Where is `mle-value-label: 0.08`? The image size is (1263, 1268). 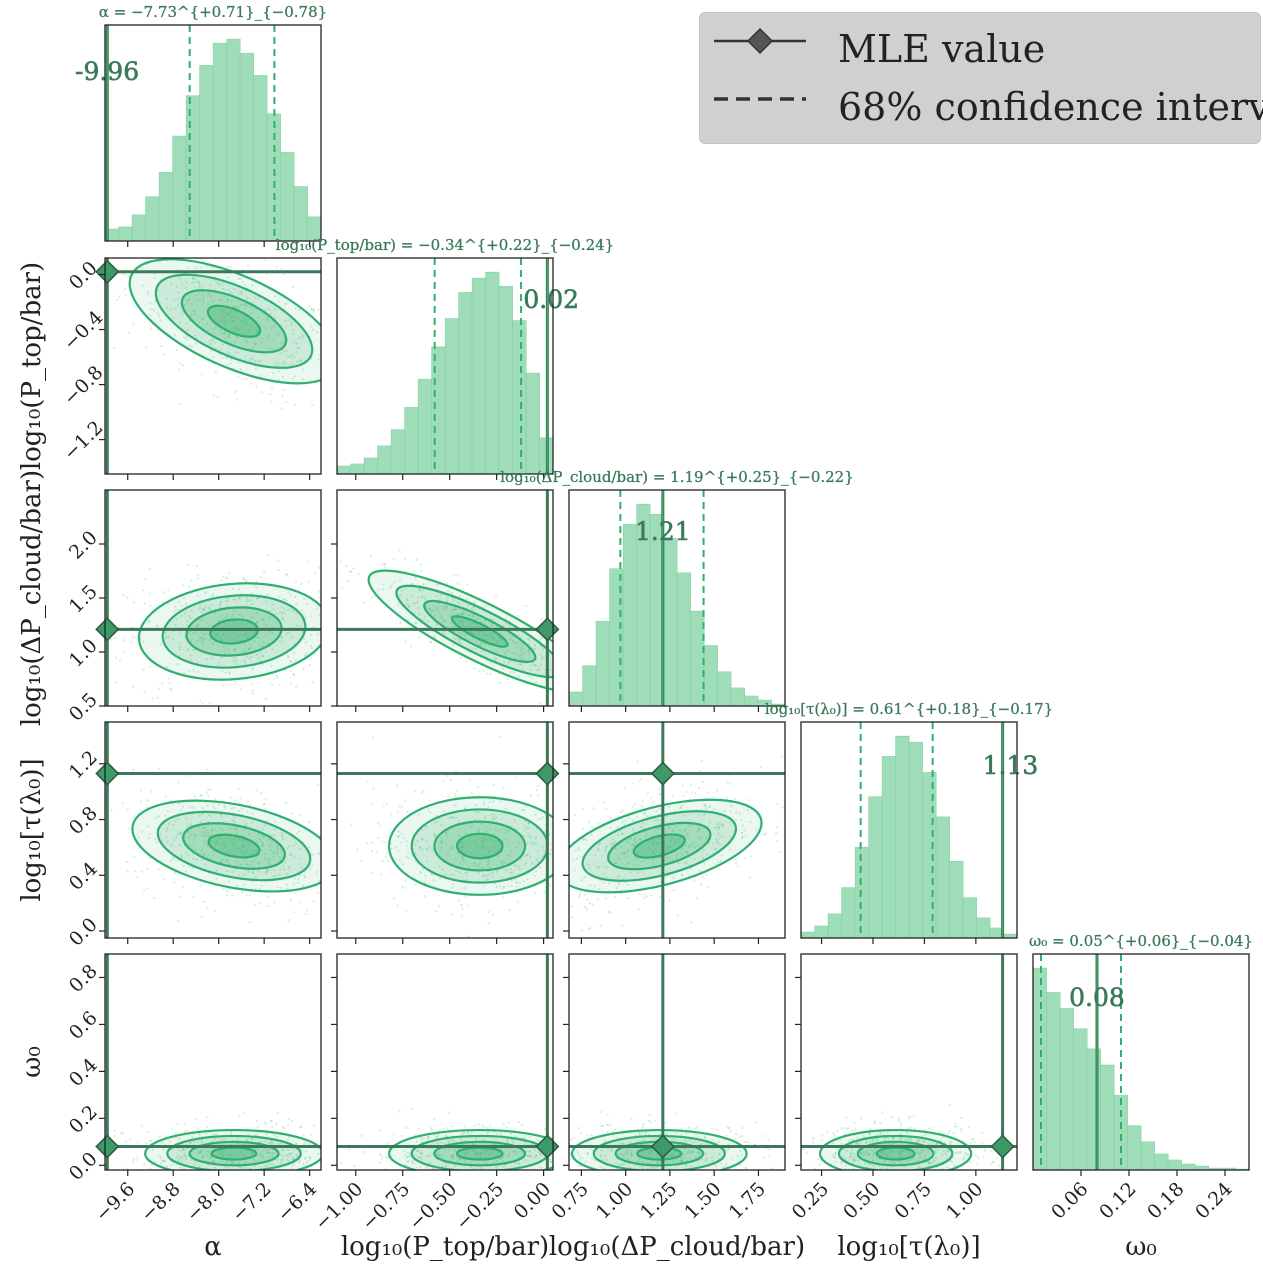 mle-value-label: 0.08 is located at coordinates (1097, 997).